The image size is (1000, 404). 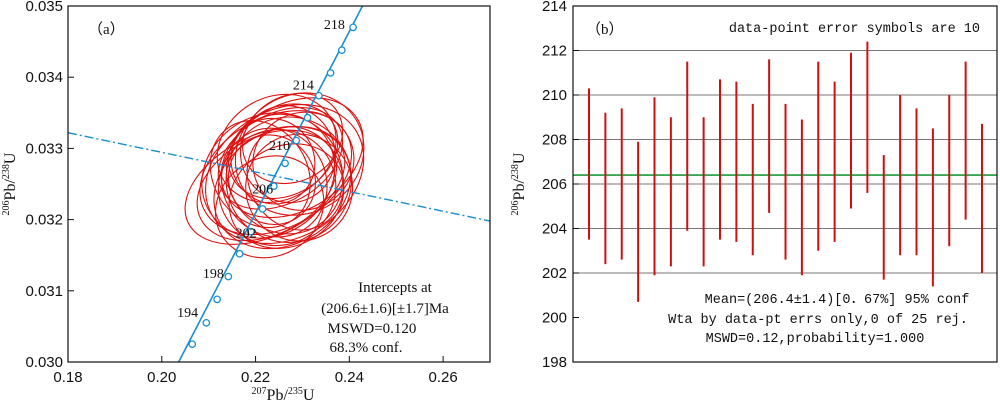 What do you see at coordinates (554, 140) in the screenshot?
I see `y-tick-label-b: 208` at bounding box center [554, 140].